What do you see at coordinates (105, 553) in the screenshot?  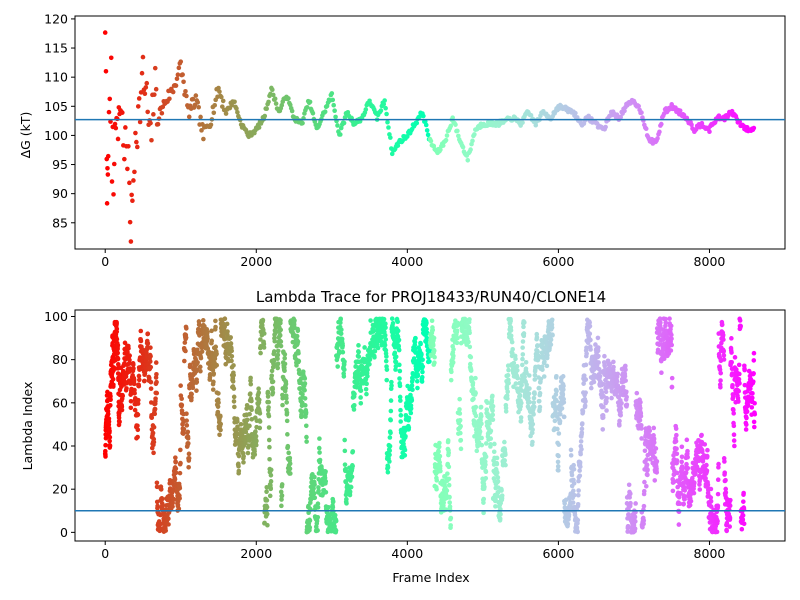 I see `x-tick-label: 0` at bounding box center [105, 553].